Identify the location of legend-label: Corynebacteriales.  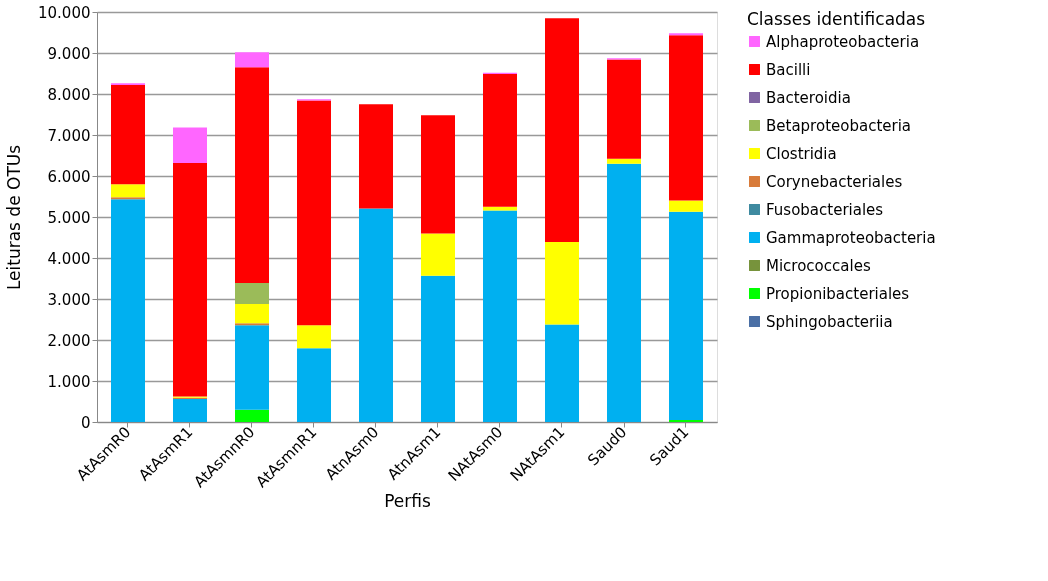
(834, 181).